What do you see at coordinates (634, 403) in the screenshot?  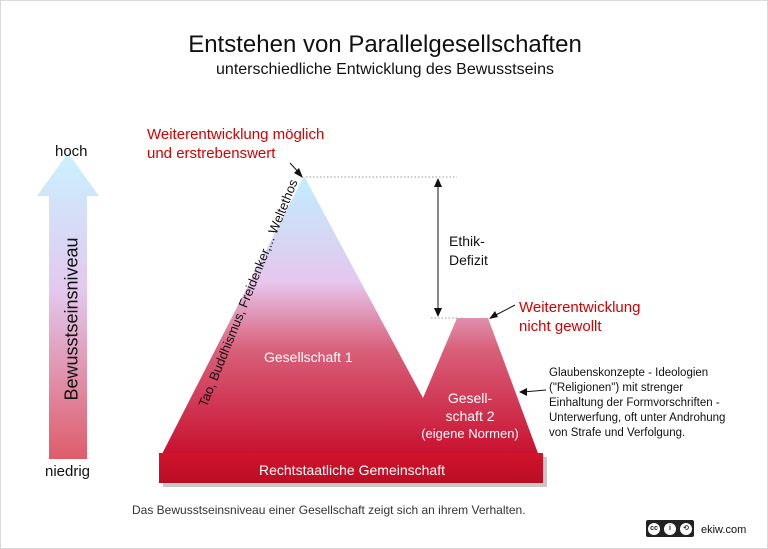 I see `description-line: Einhaltung der Formvorschriften -` at bounding box center [634, 403].